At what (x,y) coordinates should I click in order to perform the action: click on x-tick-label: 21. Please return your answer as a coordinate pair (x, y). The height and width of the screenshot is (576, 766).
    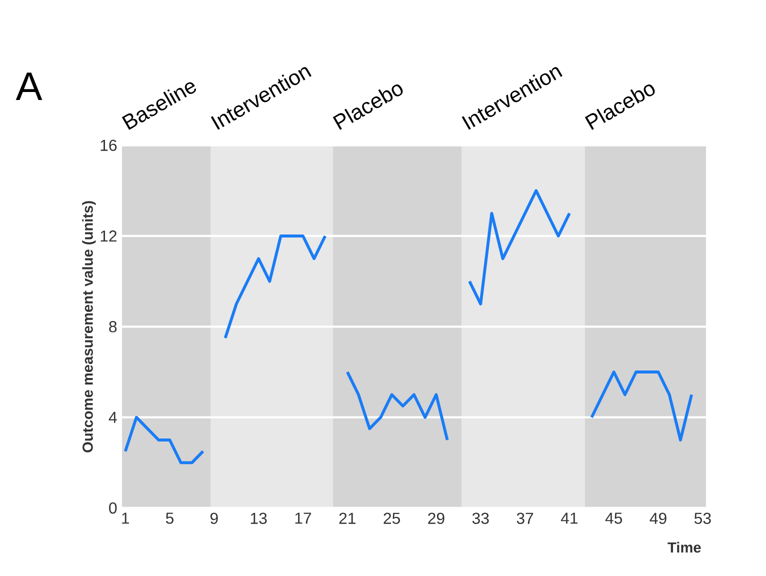
    Looking at the image, I should click on (347, 518).